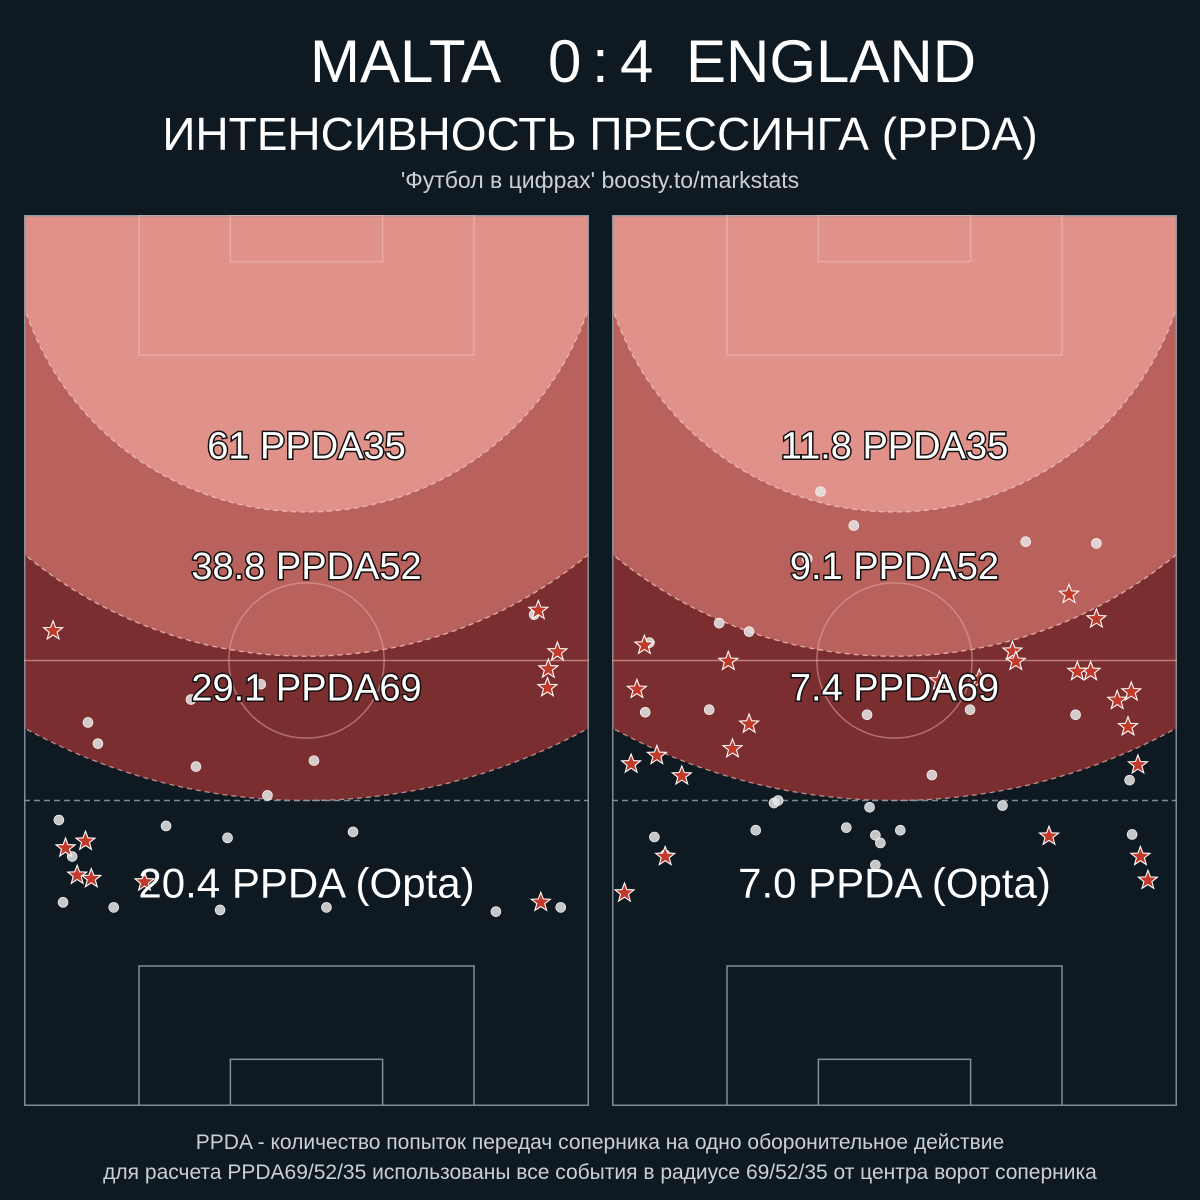 The image size is (1200, 1200). Describe the element at coordinates (306, 1035) in the screenshot. I see `bottom-penalty-area` at that location.